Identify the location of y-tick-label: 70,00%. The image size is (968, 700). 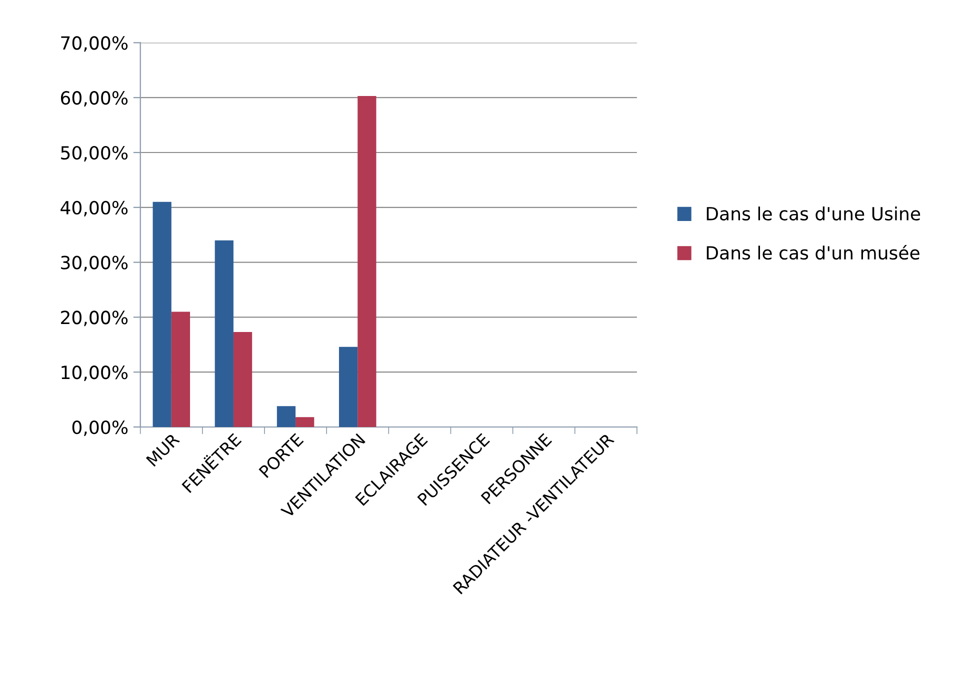
(94, 44).